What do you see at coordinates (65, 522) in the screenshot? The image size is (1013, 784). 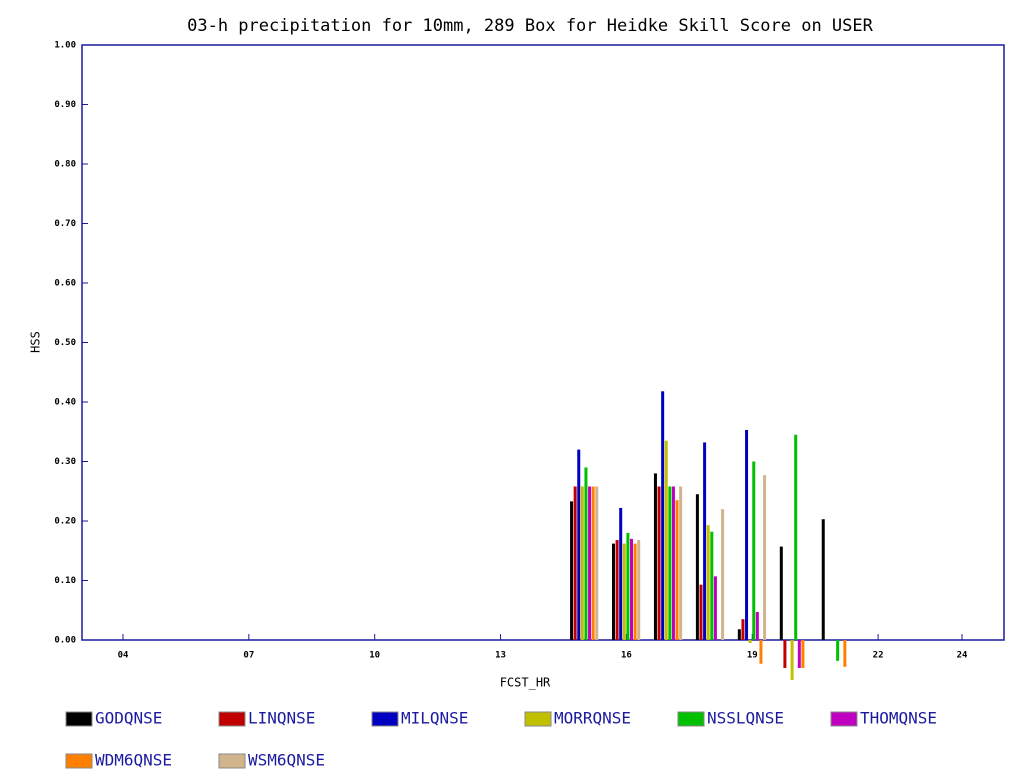 I see `y-tick-label: 0.20` at bounding box center [65, 522].